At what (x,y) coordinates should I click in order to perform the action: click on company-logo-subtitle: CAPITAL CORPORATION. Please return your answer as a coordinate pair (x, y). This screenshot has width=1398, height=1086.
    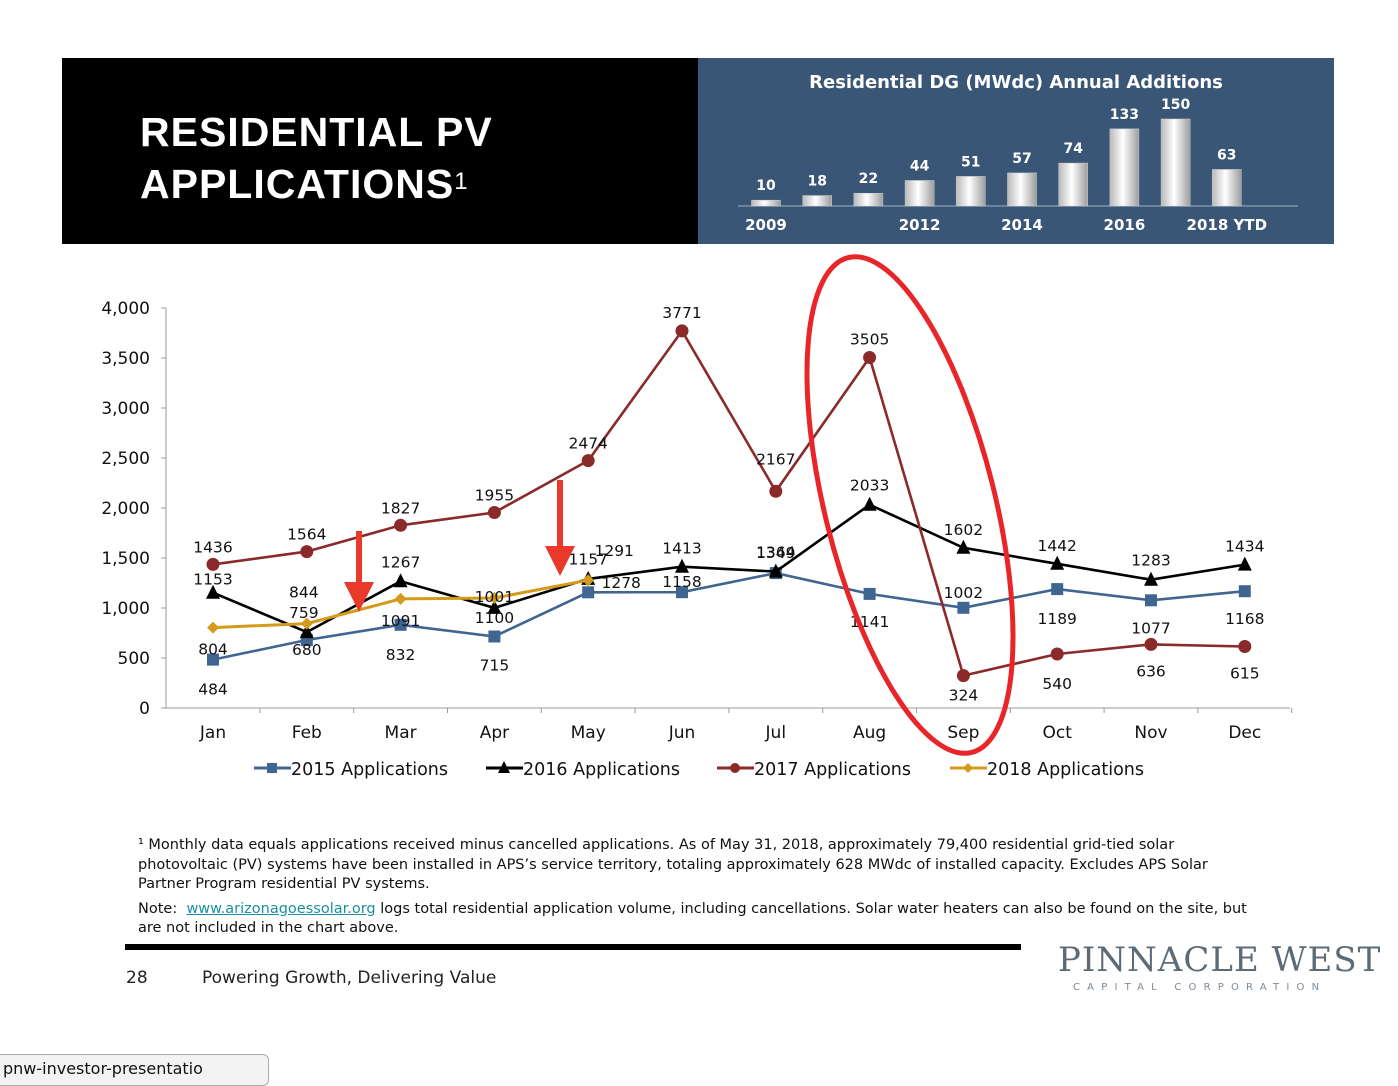
    Looking at the image, I should click on (1200, 987).